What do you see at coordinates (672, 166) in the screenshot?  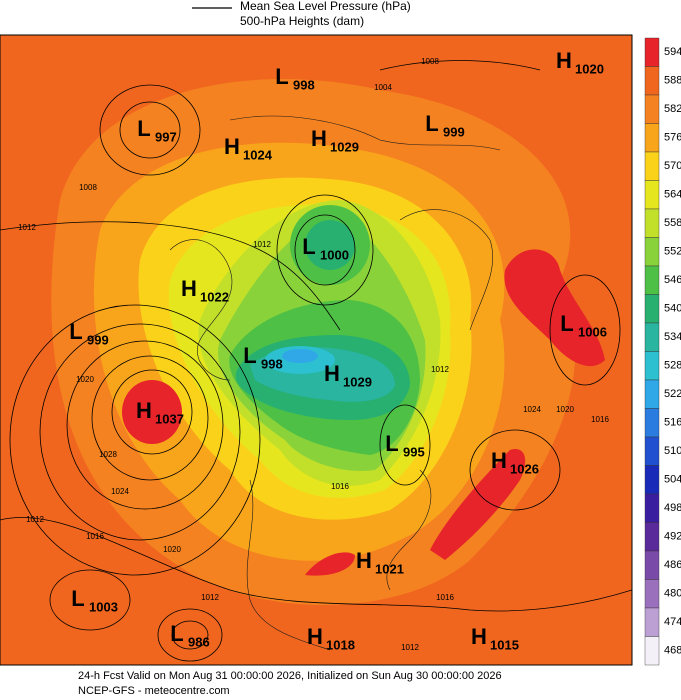 I see `colorbar-label: 570` at bounding box center [672, 166].